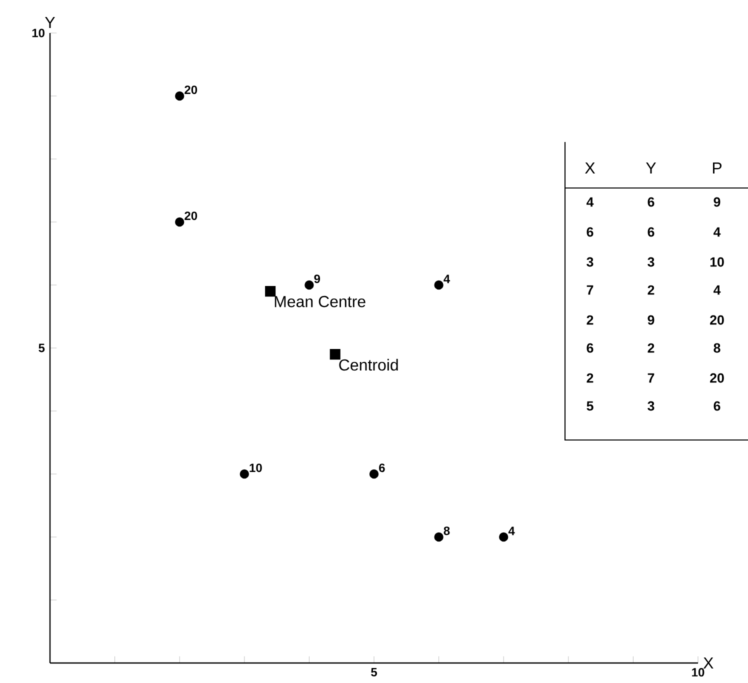  What do you see at coordinates (717, 406) in the screenshot?
I see `text: 6` at bounding box center [717, 406].